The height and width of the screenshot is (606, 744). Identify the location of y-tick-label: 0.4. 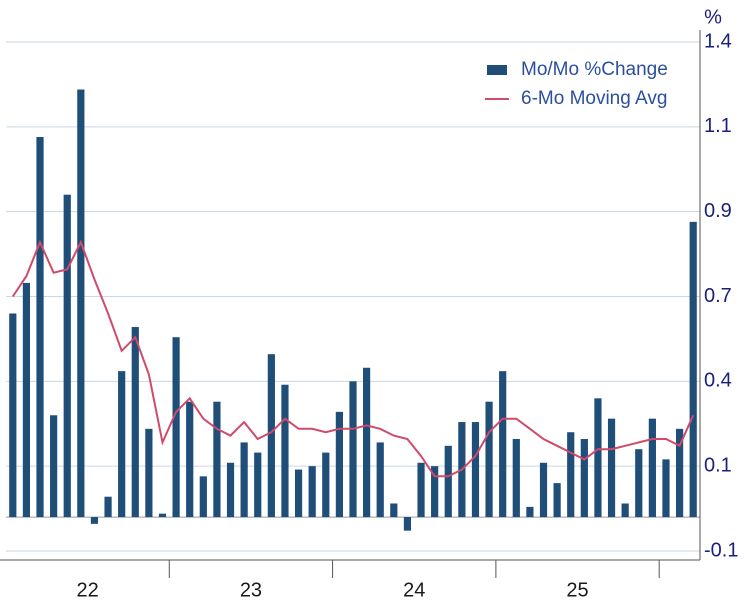
(718, 381).